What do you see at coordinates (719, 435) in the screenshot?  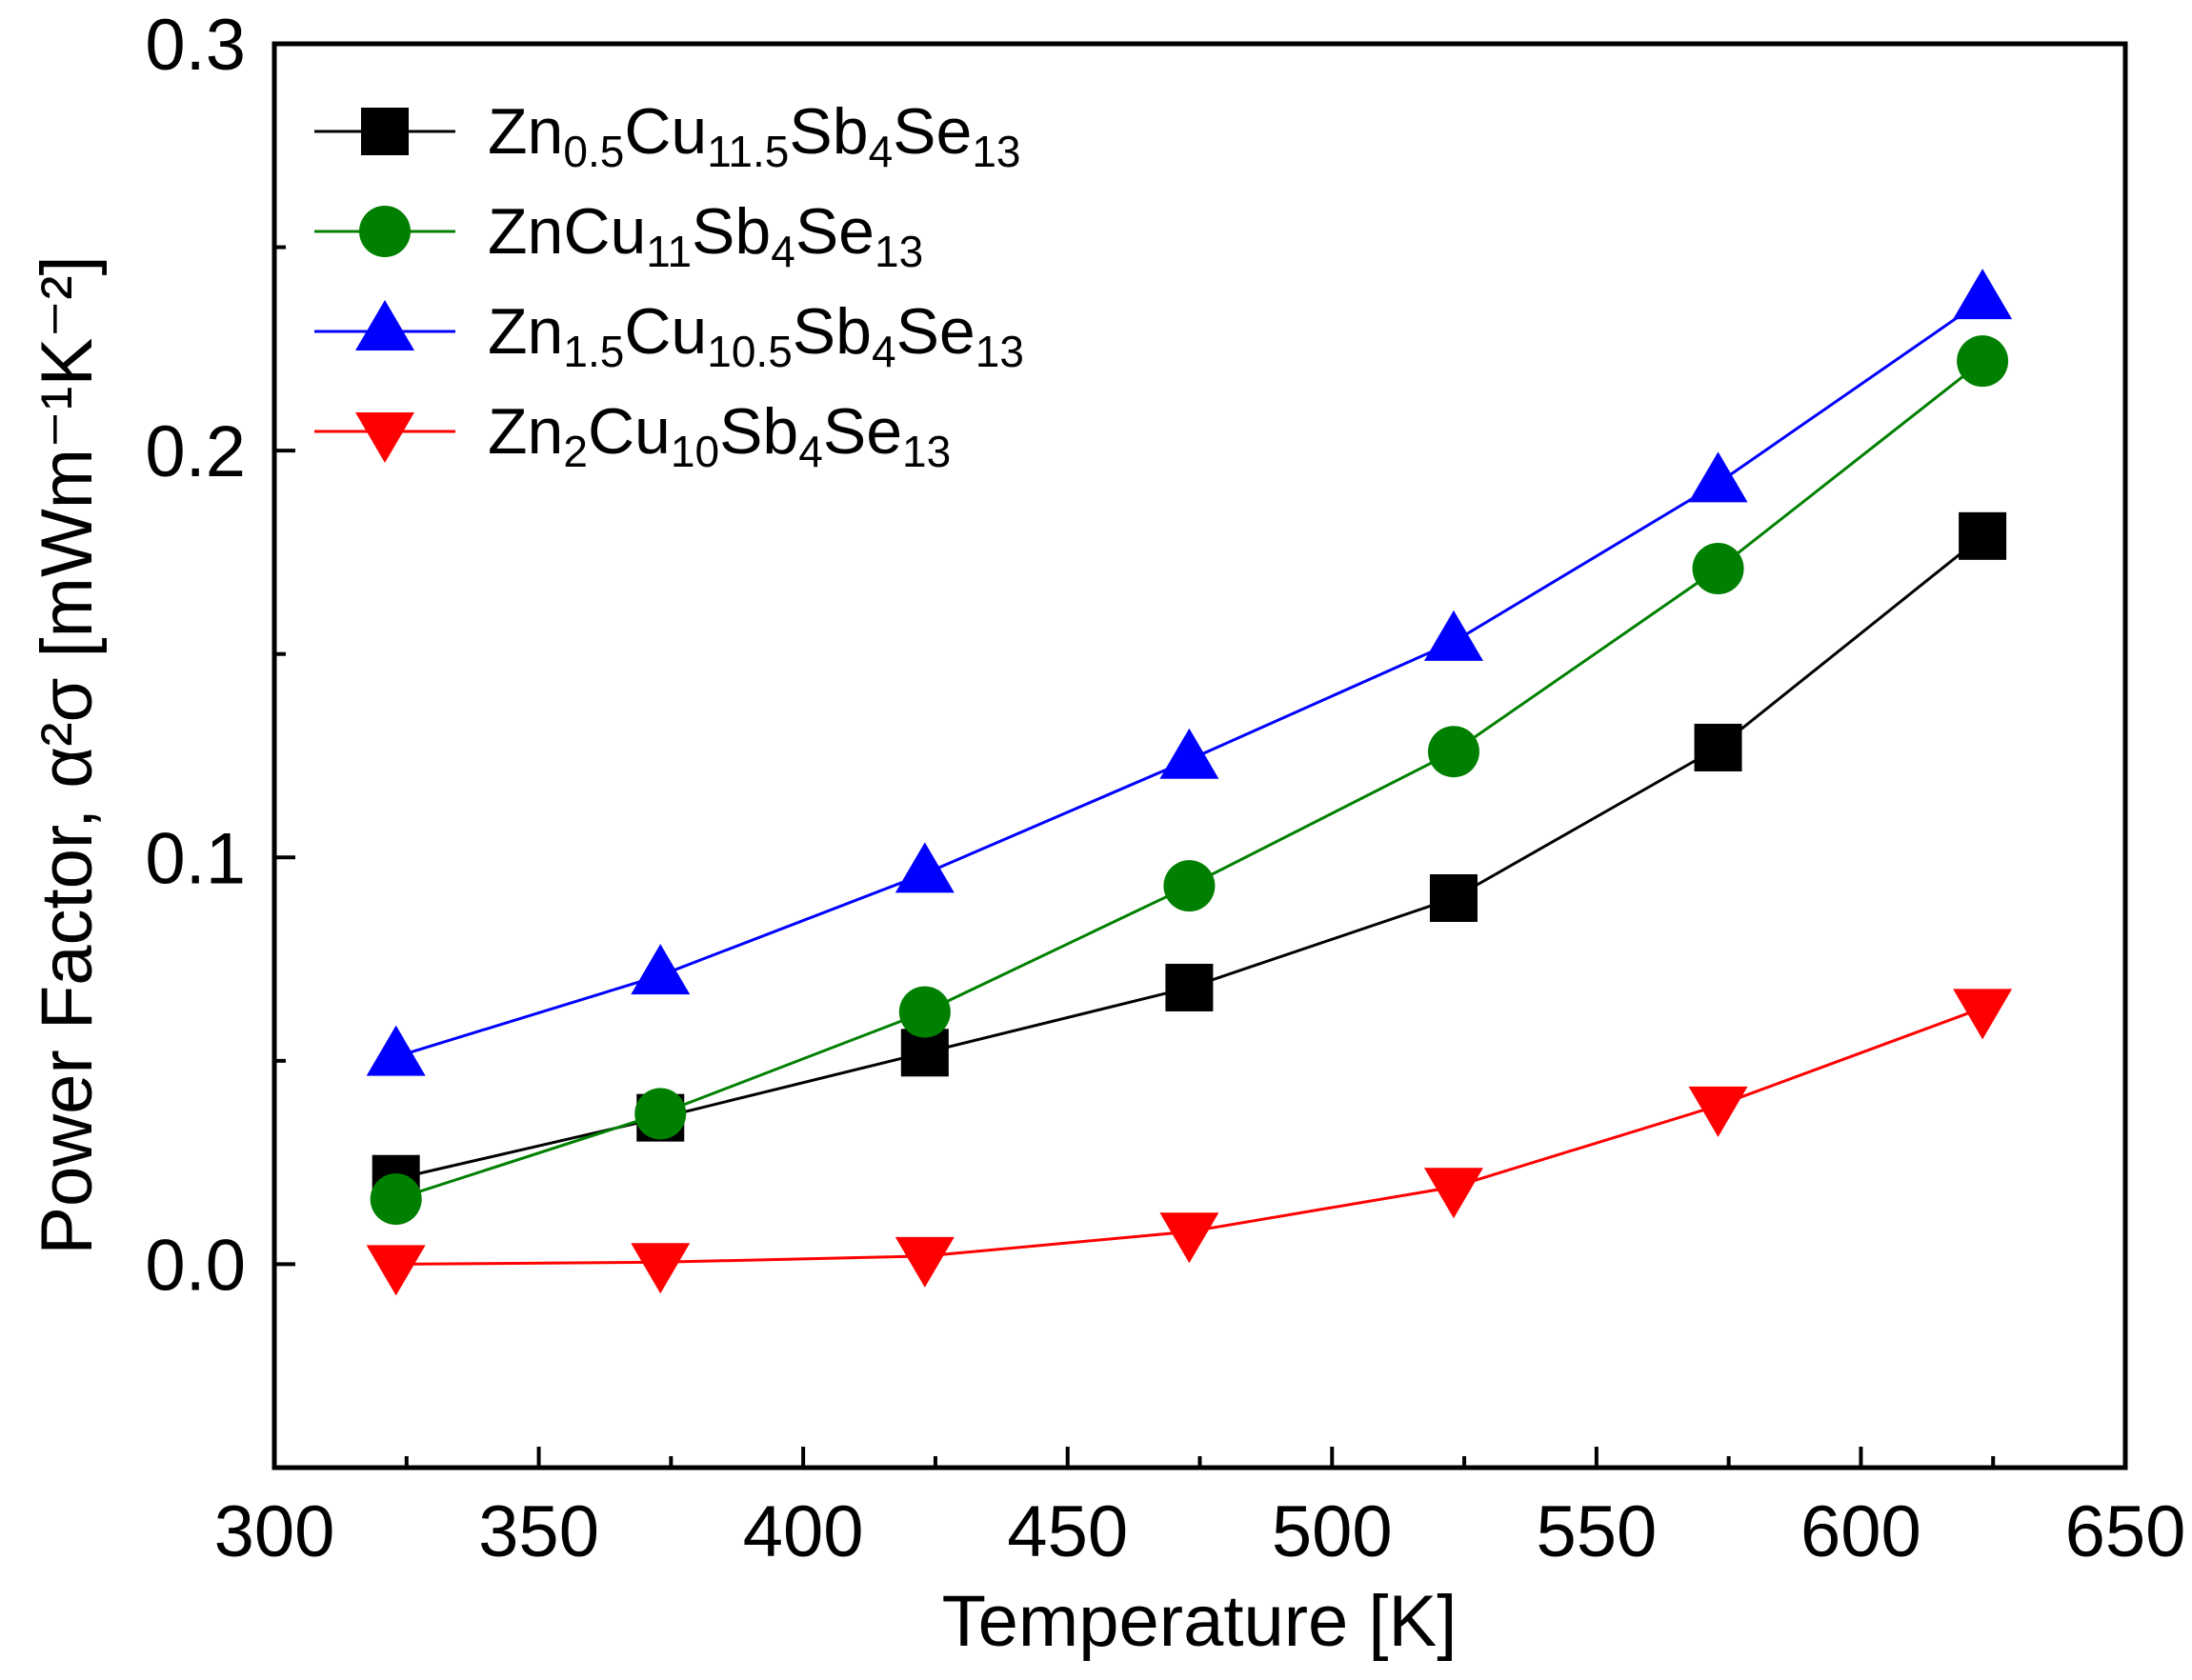 I see `legend-label: Zn2Cu10Sb4Se13` at bounding box center [719, 435].